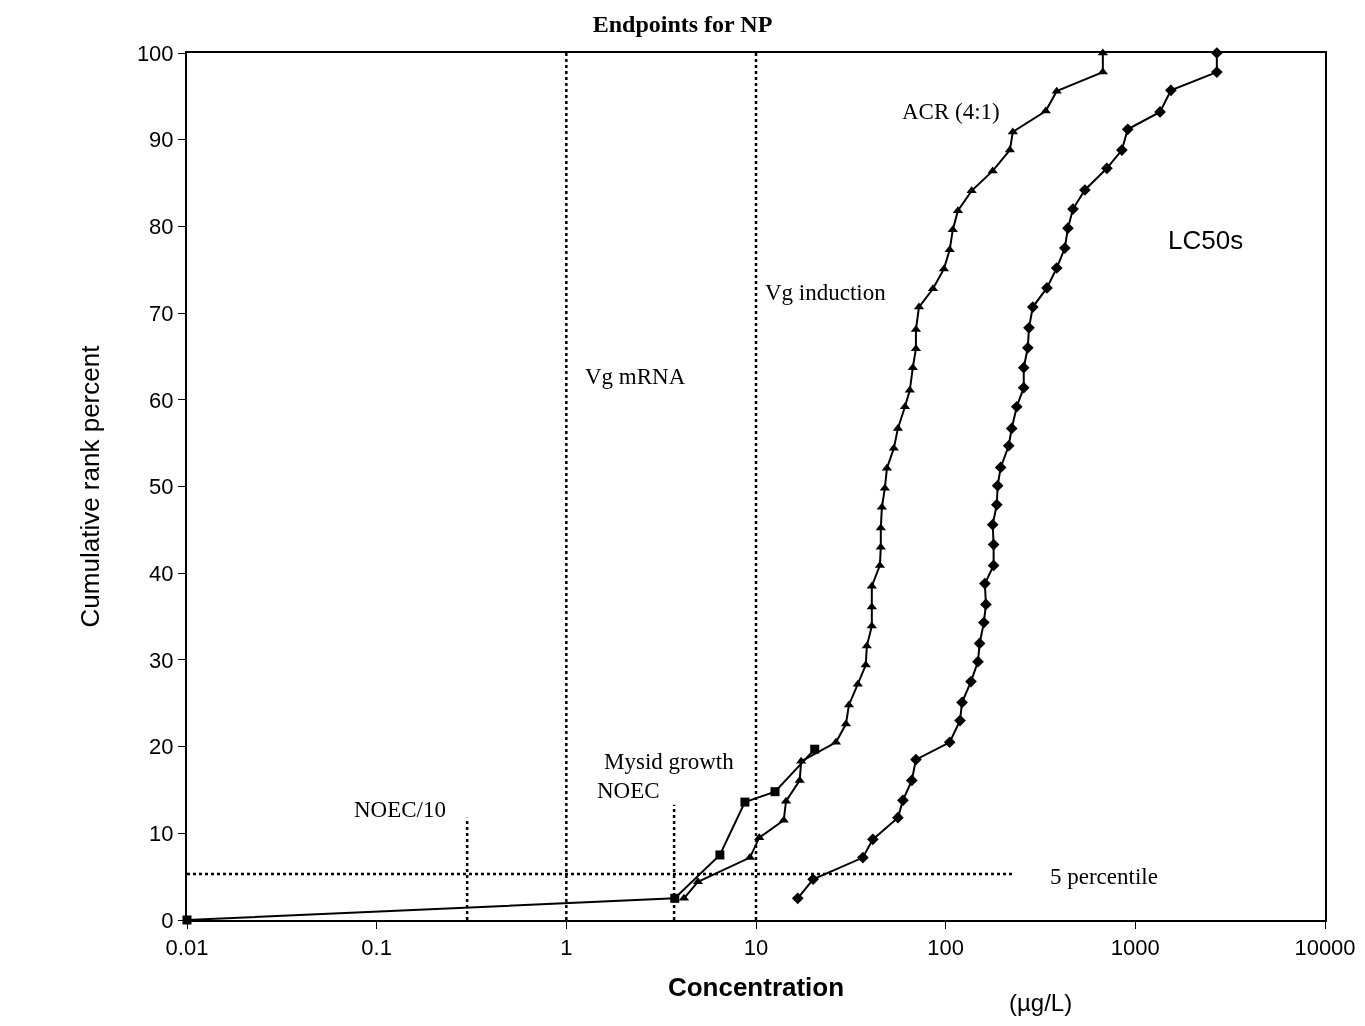 This screenshot has width=1365, height=1026. I want to click on x-tick-label: 10000, so click(1325, 948).